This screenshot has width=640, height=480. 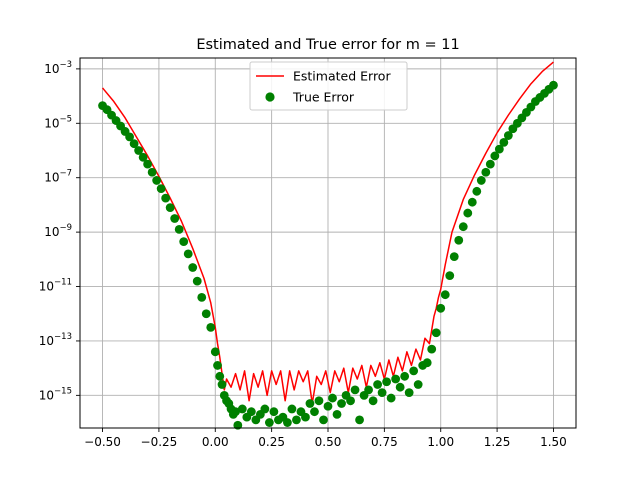 I want to click on x-tick-label: −0.25, so click(x=159, y=442).